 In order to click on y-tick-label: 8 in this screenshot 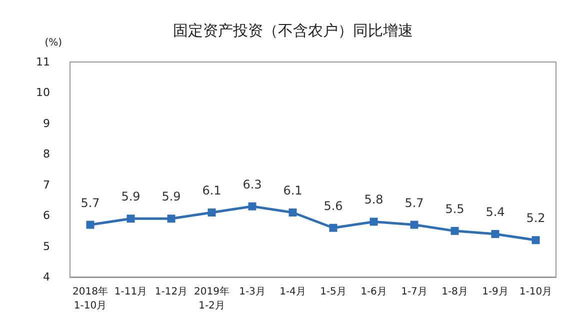, I will do `click(46, 154)`.